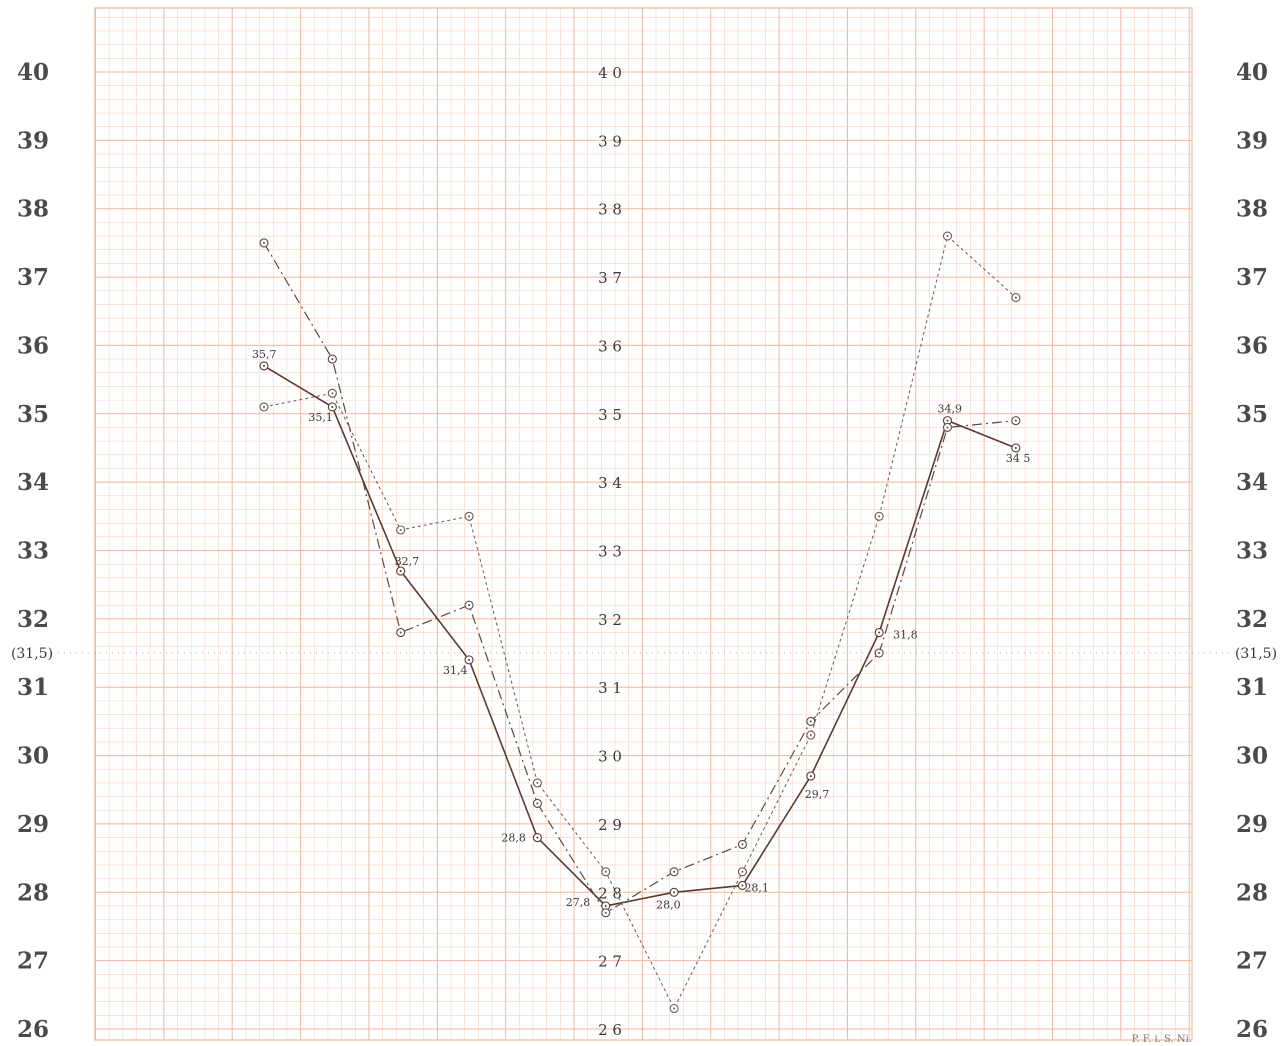 The image size is (1288, 1046). Describe the element at coordinates (1252, 687) in the screenshot. I see `y-tick-right: 31` at that location.